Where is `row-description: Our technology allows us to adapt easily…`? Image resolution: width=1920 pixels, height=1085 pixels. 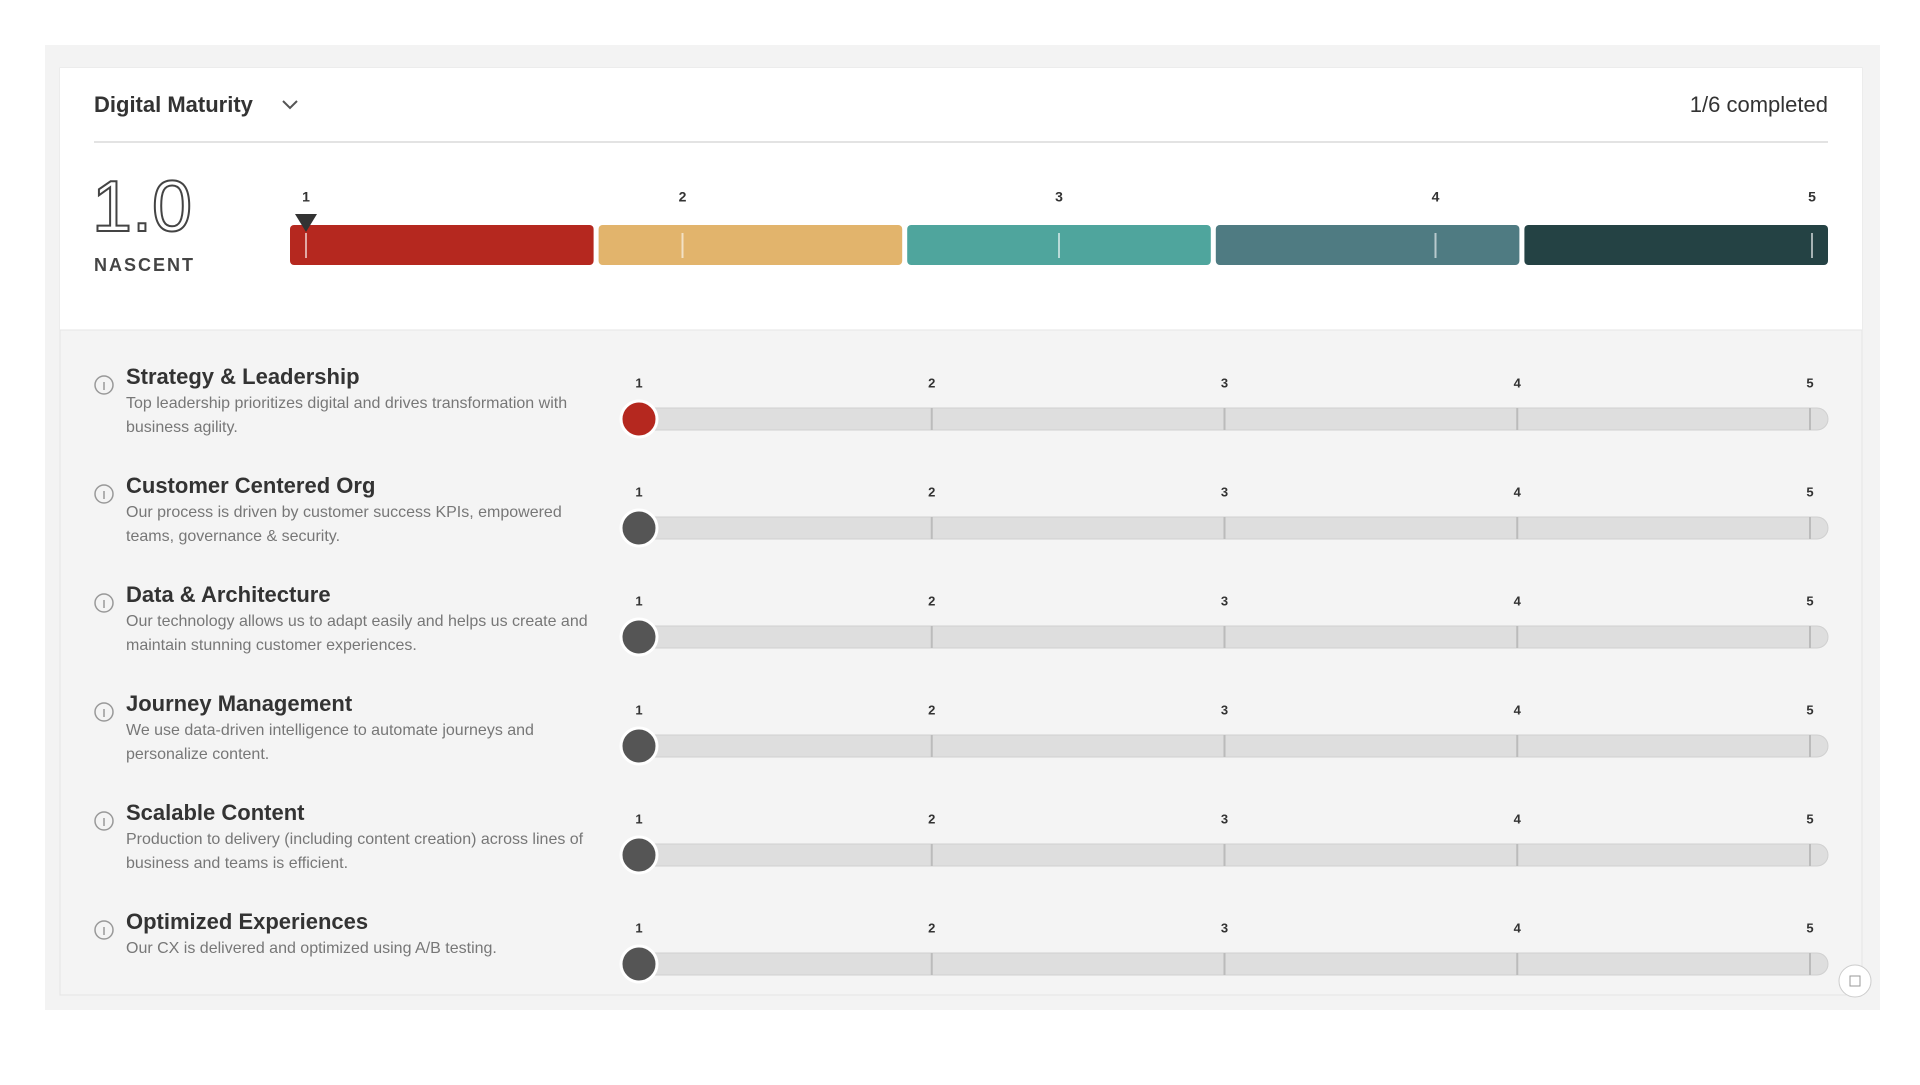 row-description: Our technology allows us to adapt easily… is located at coordinates (357, 633).